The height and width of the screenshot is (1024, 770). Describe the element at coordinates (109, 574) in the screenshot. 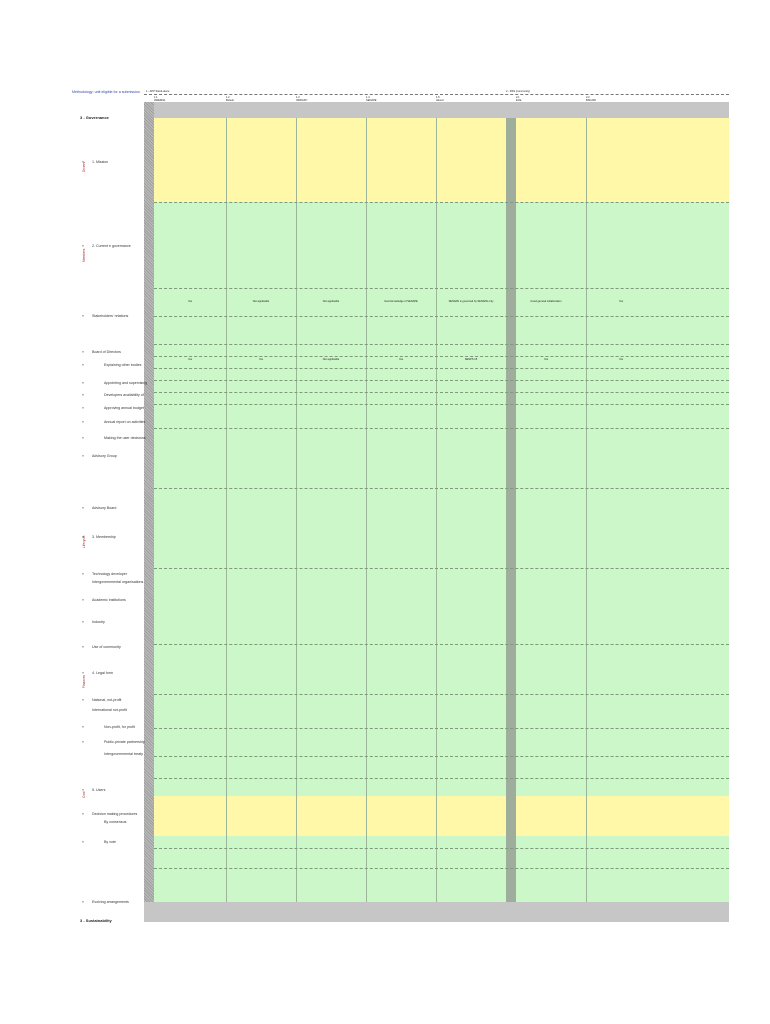

I see `row-label-tech-developer: Technology developer` at that location.